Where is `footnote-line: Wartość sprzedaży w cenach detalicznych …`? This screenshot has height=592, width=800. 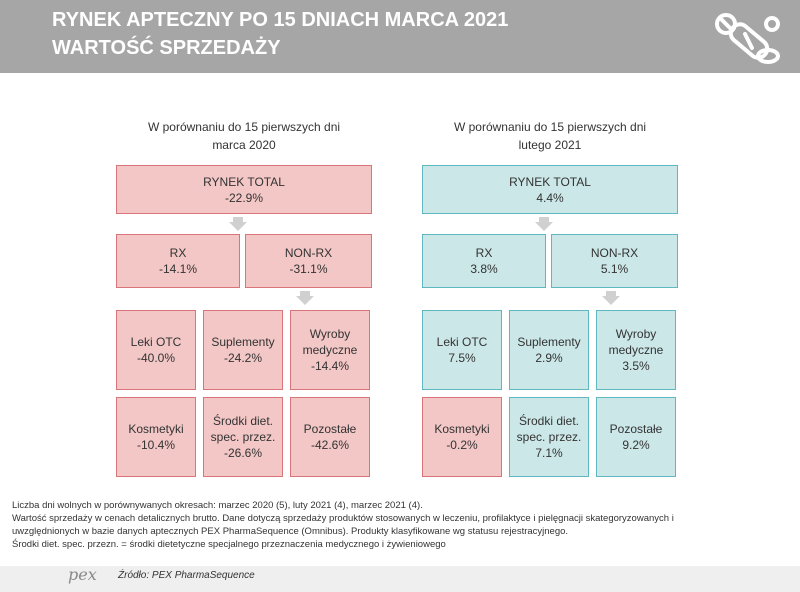
footnote-line: Wartość sprzedaży w cenach detalicznych … is located at coordinates (343, 518).